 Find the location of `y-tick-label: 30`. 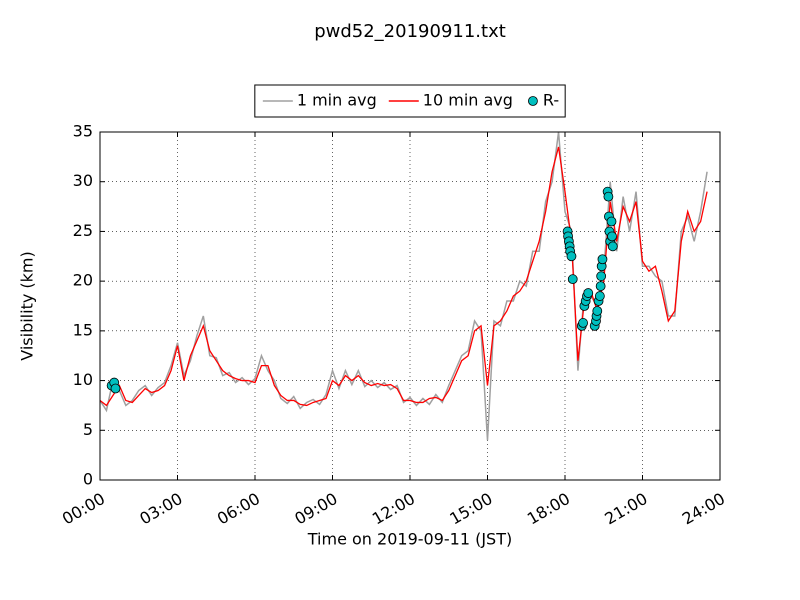

y-tick-label: 30 is located at coordinates (83, 180).